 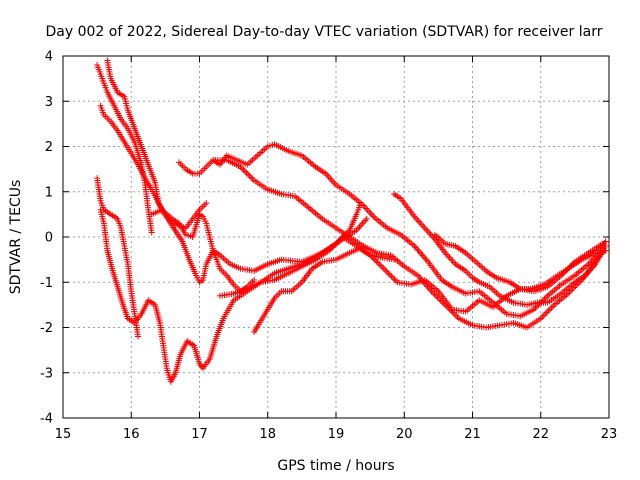 What do you see at coordinates (131, 434) in the screenshot?
I see `x-tick-label: 16` at bounding box center [131, 434].